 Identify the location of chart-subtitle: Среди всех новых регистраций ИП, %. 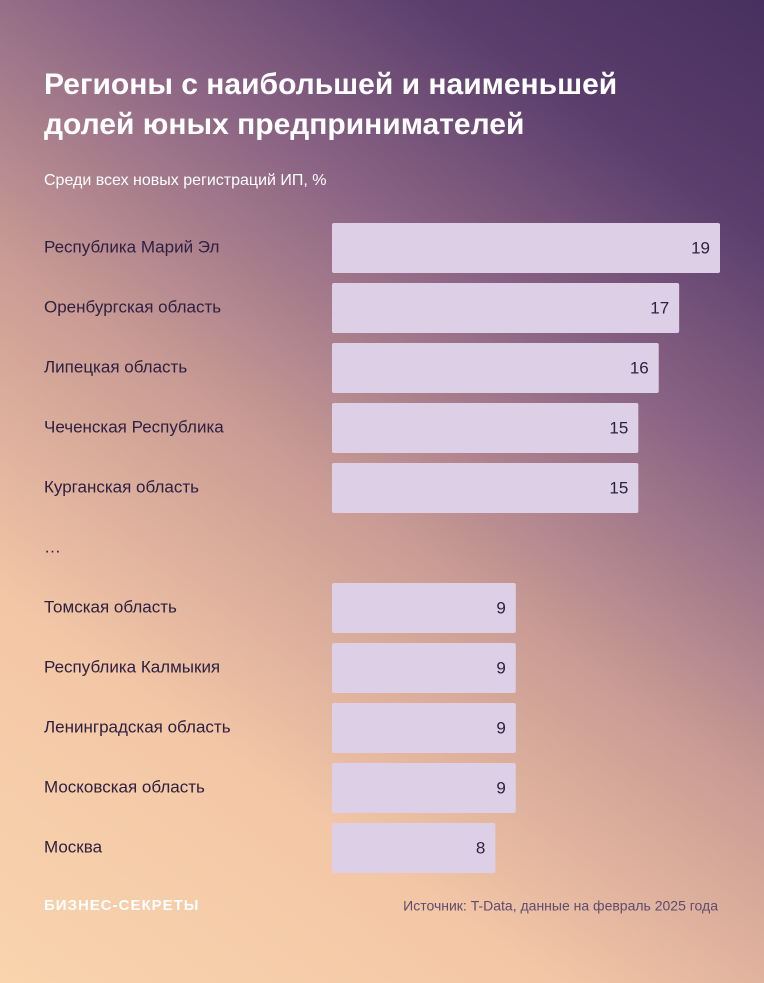
(185, 180).